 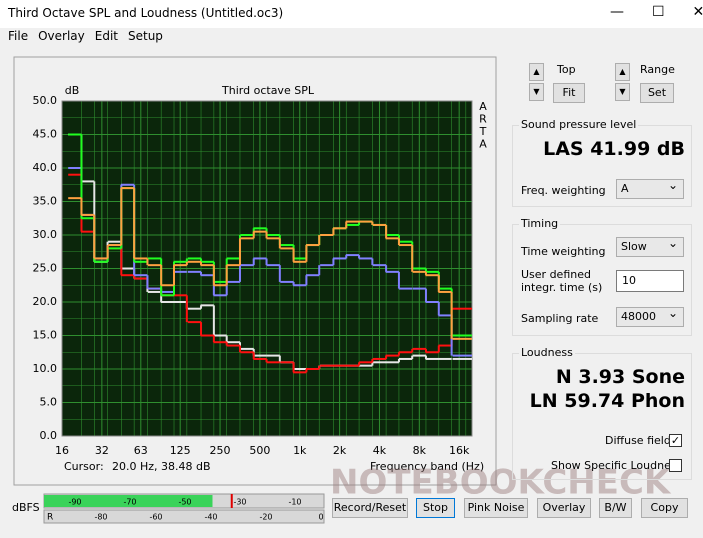 What do you see at coordinates (675, 465) in the screenshot?
I see `specific-loudness-checkbox` at bounding box center [675, 465].